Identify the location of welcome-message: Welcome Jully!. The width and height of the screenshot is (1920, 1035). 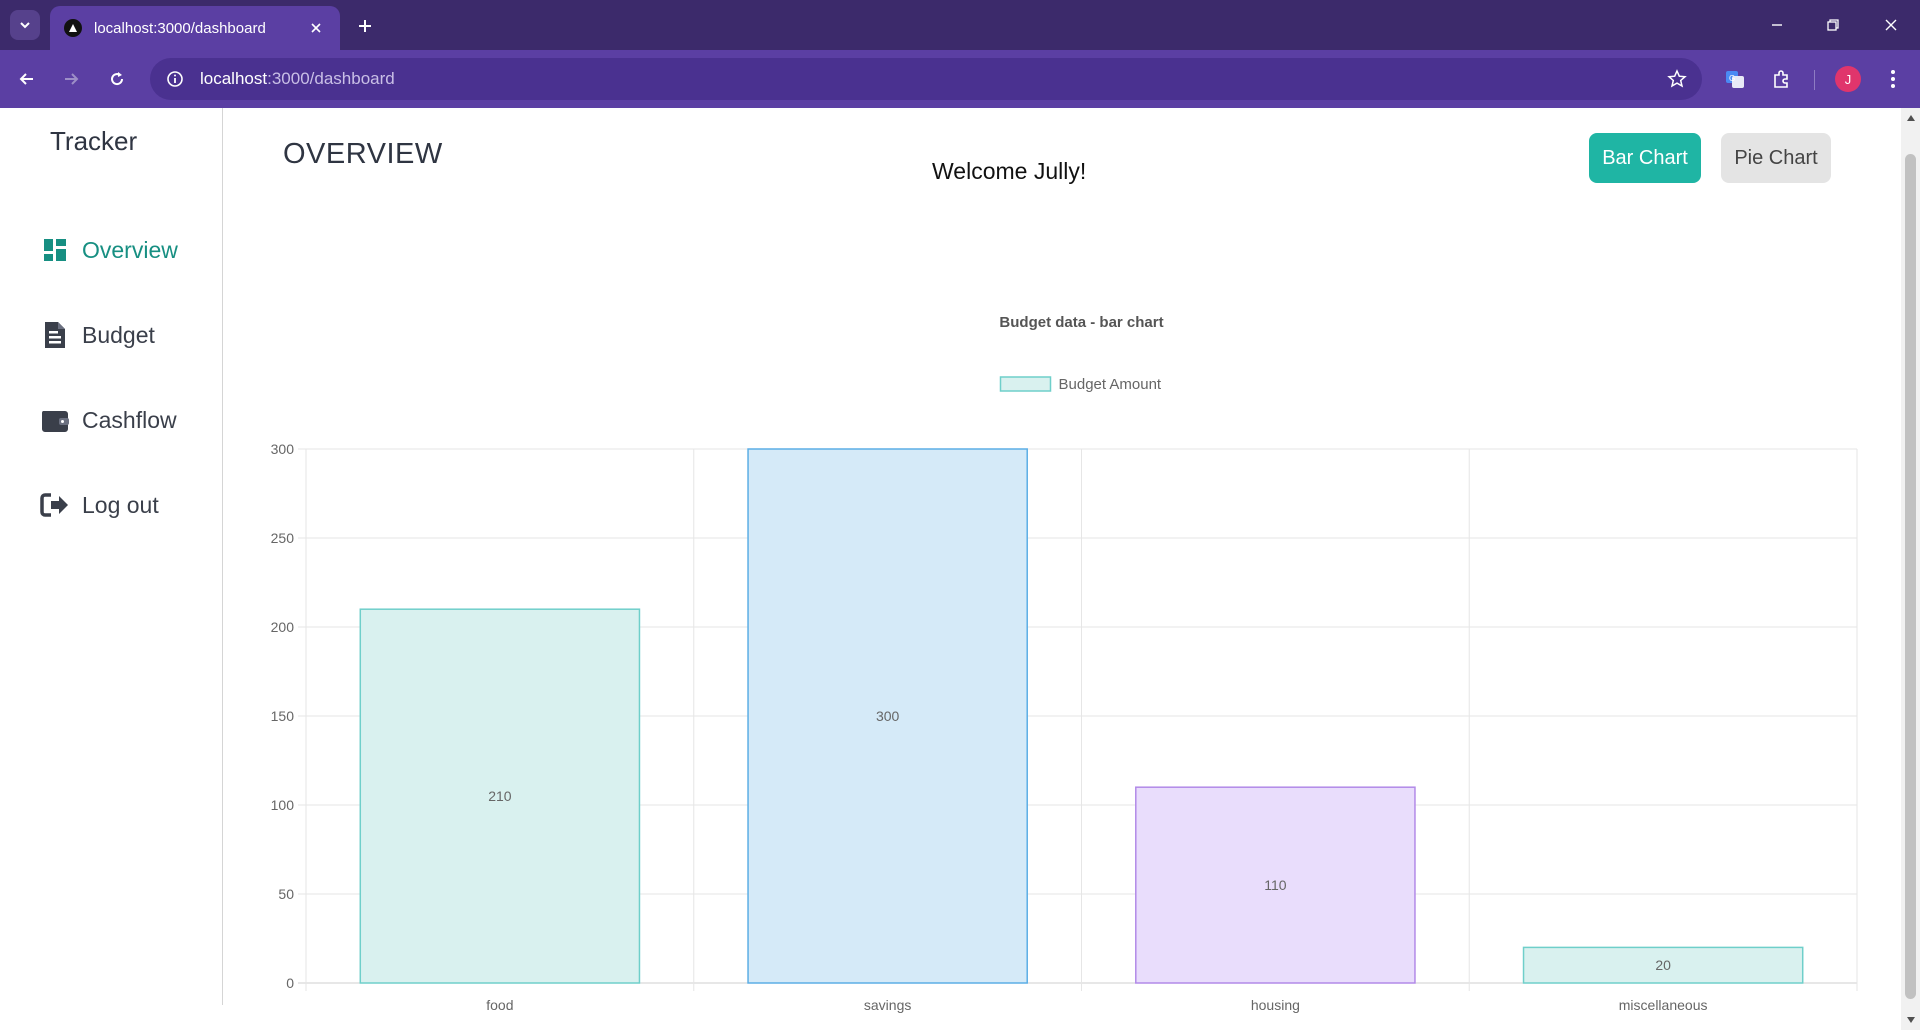
(1009, 171).